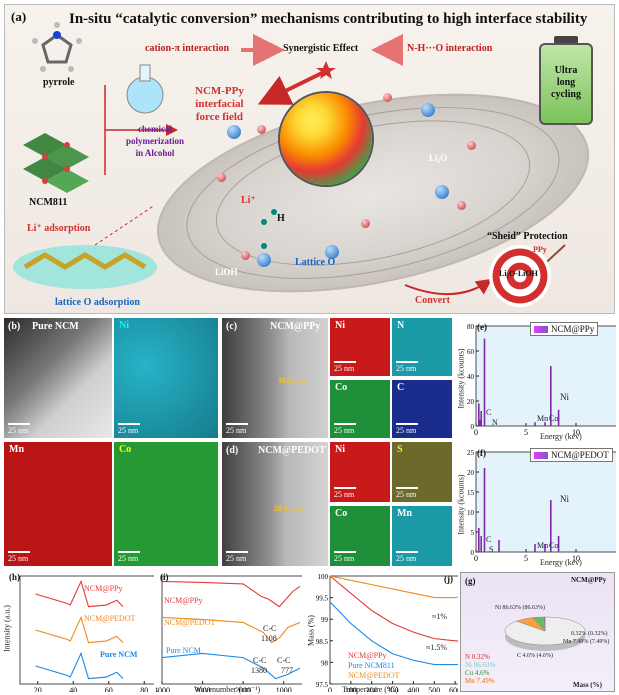 Image resolution: width=619 pixels, height=695 pixels. What do you see at coordinates (587, 685) in the screenshot?
I see `g-footer: Mass (%)` at bounding box center [587, 685].